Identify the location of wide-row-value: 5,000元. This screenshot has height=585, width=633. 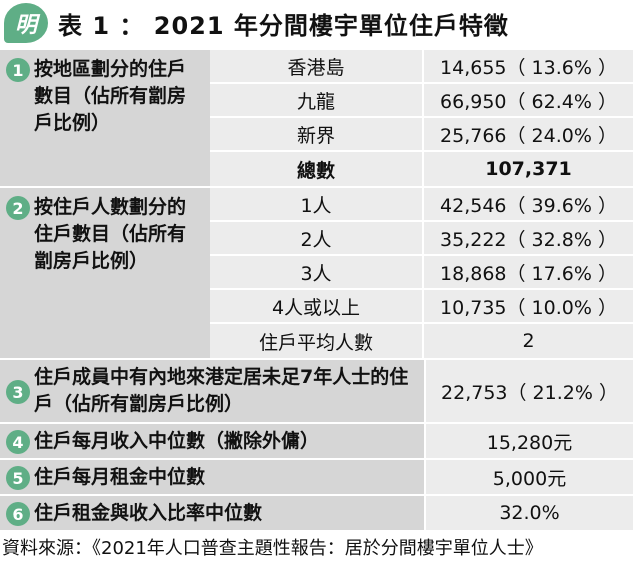
(529, 477).